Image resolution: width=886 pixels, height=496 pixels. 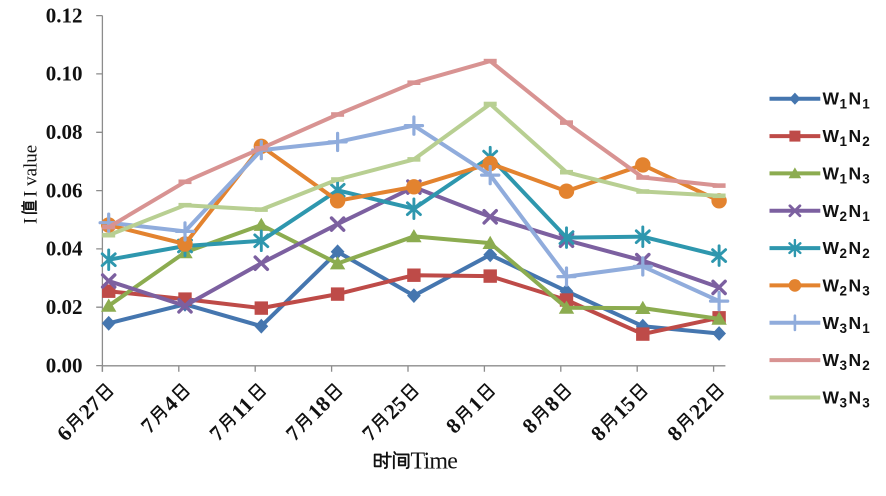 What do you see at coordinates (64, 249) in the screenshot?
I see `svg-text: 0.04` at bounding box center [64, 249].